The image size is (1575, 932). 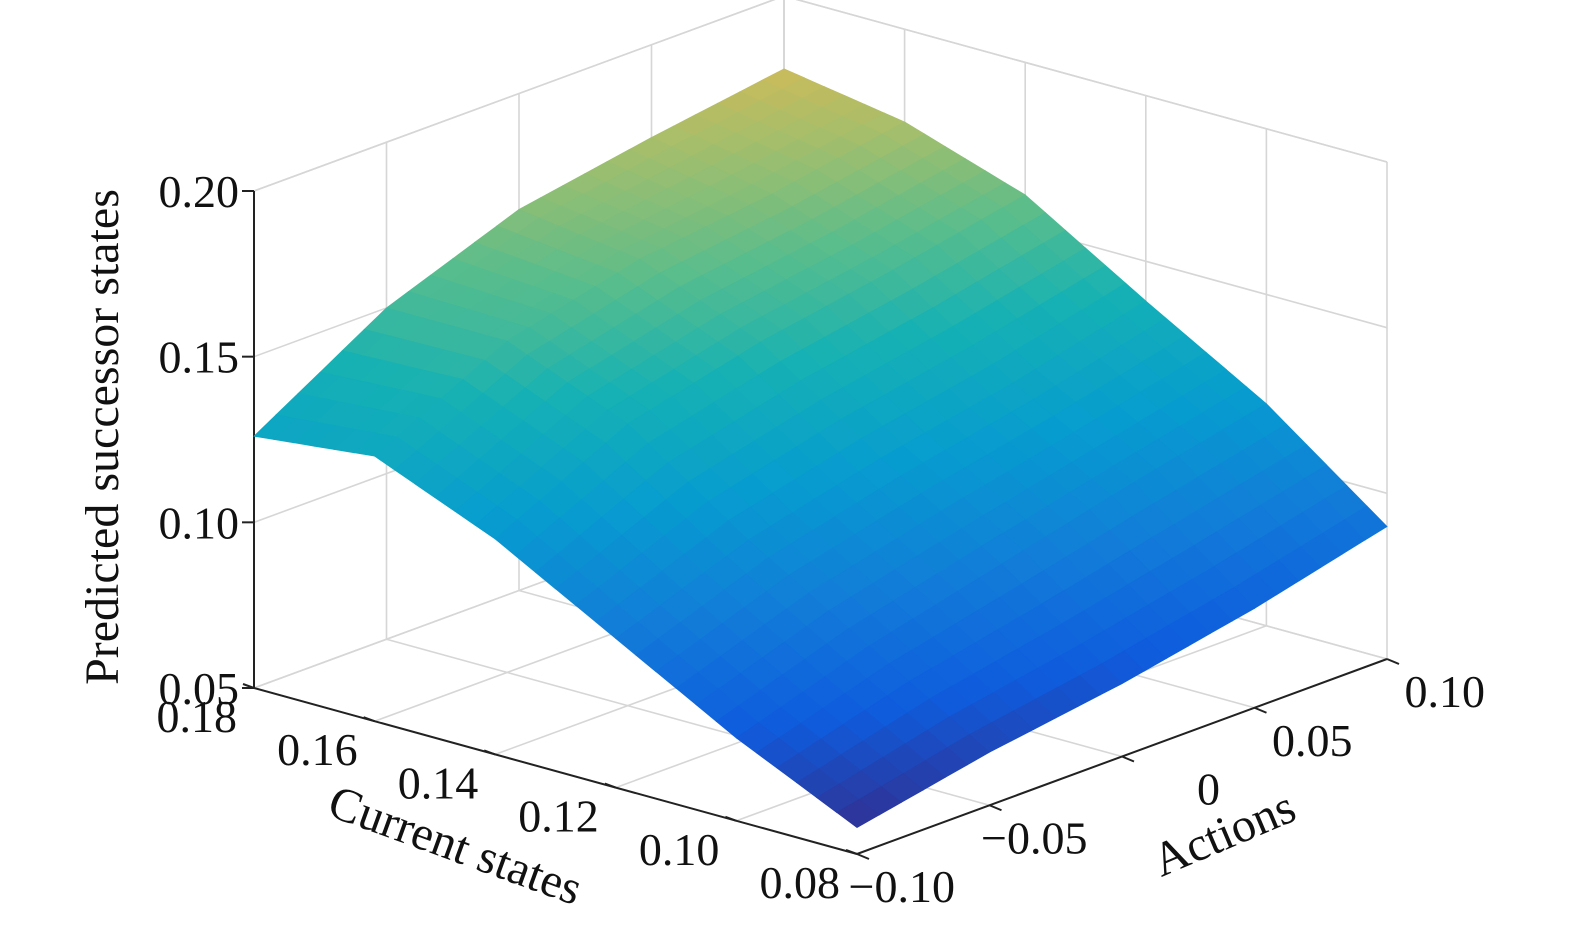 What do you see at coordinates (902, 886) in the screenshot?
I see `y-tick-label: −0.10` at bounding box center [902, 886].